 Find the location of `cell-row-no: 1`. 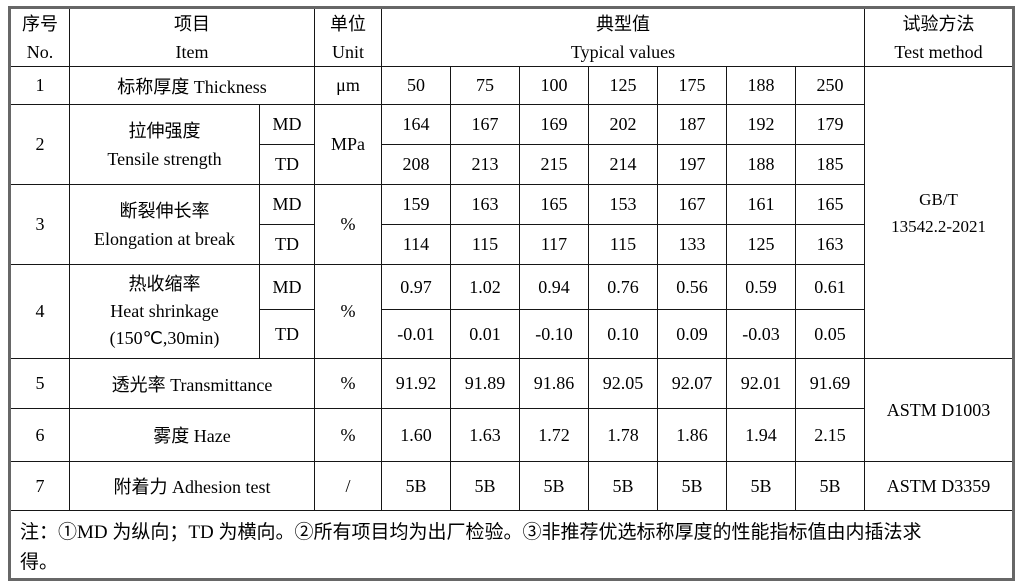

cell-row-no: 1 is located at coordinates (39, 85).